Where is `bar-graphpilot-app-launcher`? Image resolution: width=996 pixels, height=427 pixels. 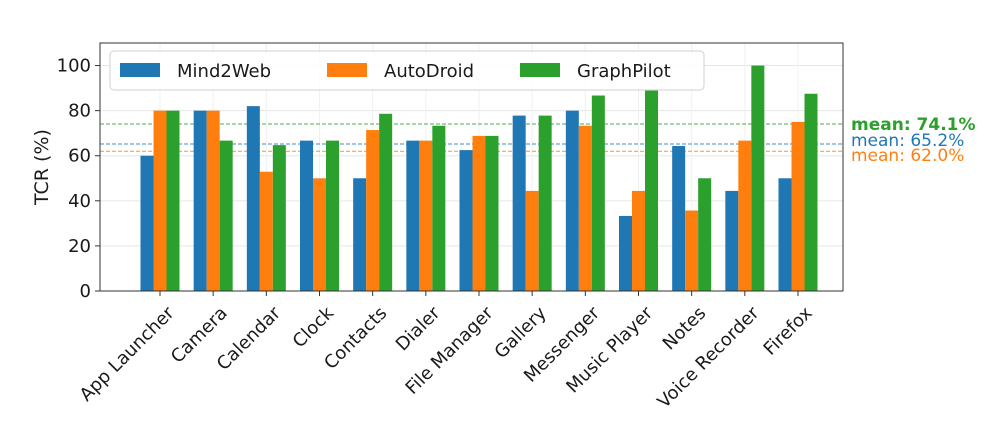
bar-graphpilot-app-launcher is located at coordinates (173, 201).